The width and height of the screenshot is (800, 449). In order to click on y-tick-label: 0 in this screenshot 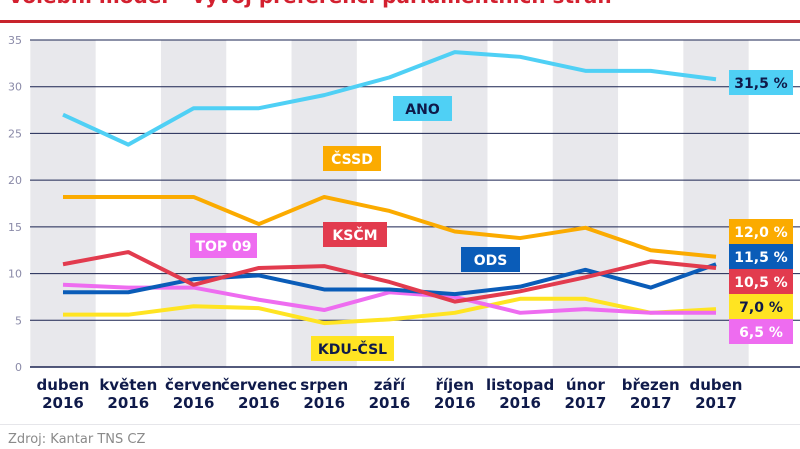, I will do `click(18, 367)`.